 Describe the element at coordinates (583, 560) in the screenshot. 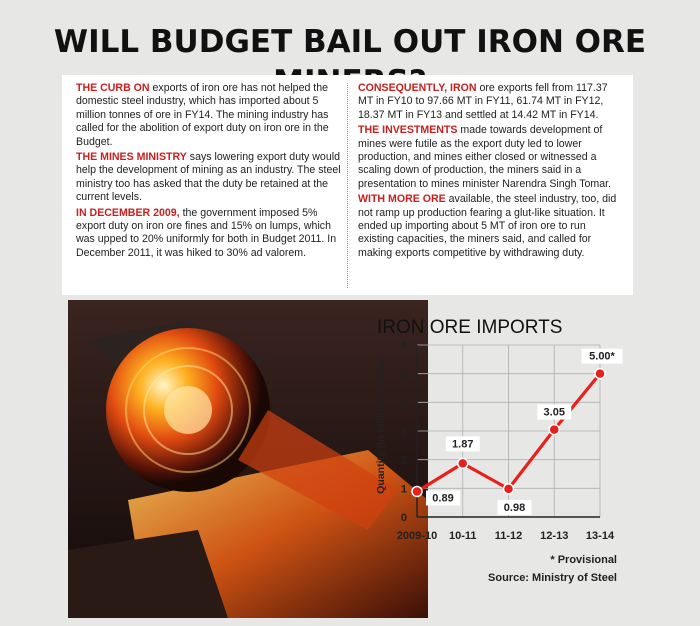

I see `footnote: * Provisional` at that location.